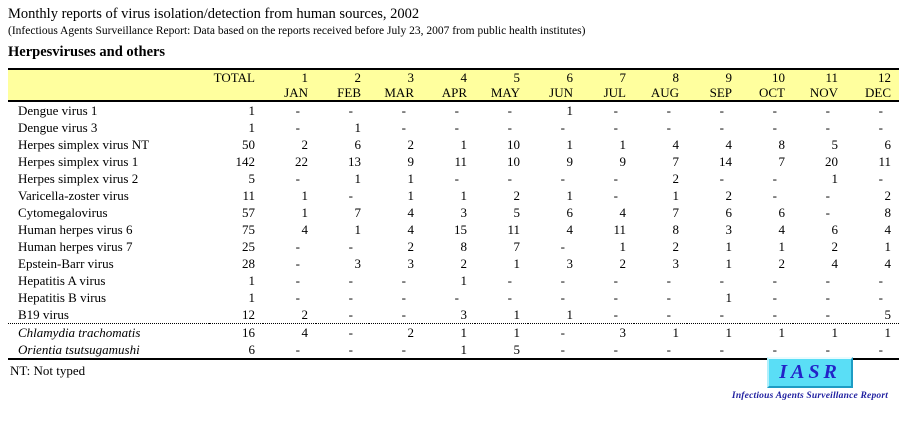 This screenshot has height=425, width=907. What do you see at coordinates (453, 110) in the screenshot?
I see `table-row: Dengue virus 1 1 - - - - - 1 - - - - - -` at bounding box center [453, 110].